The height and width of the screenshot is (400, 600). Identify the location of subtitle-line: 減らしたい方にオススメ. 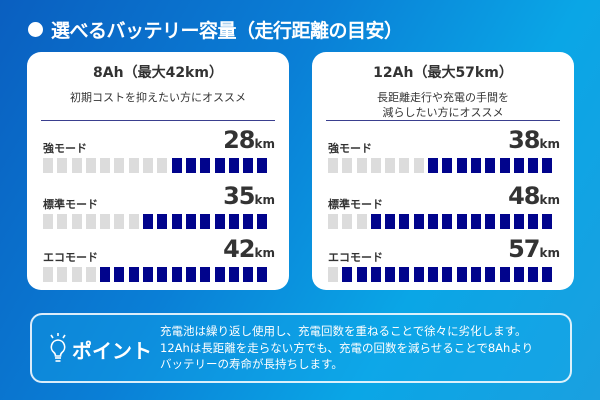
(443, 112).